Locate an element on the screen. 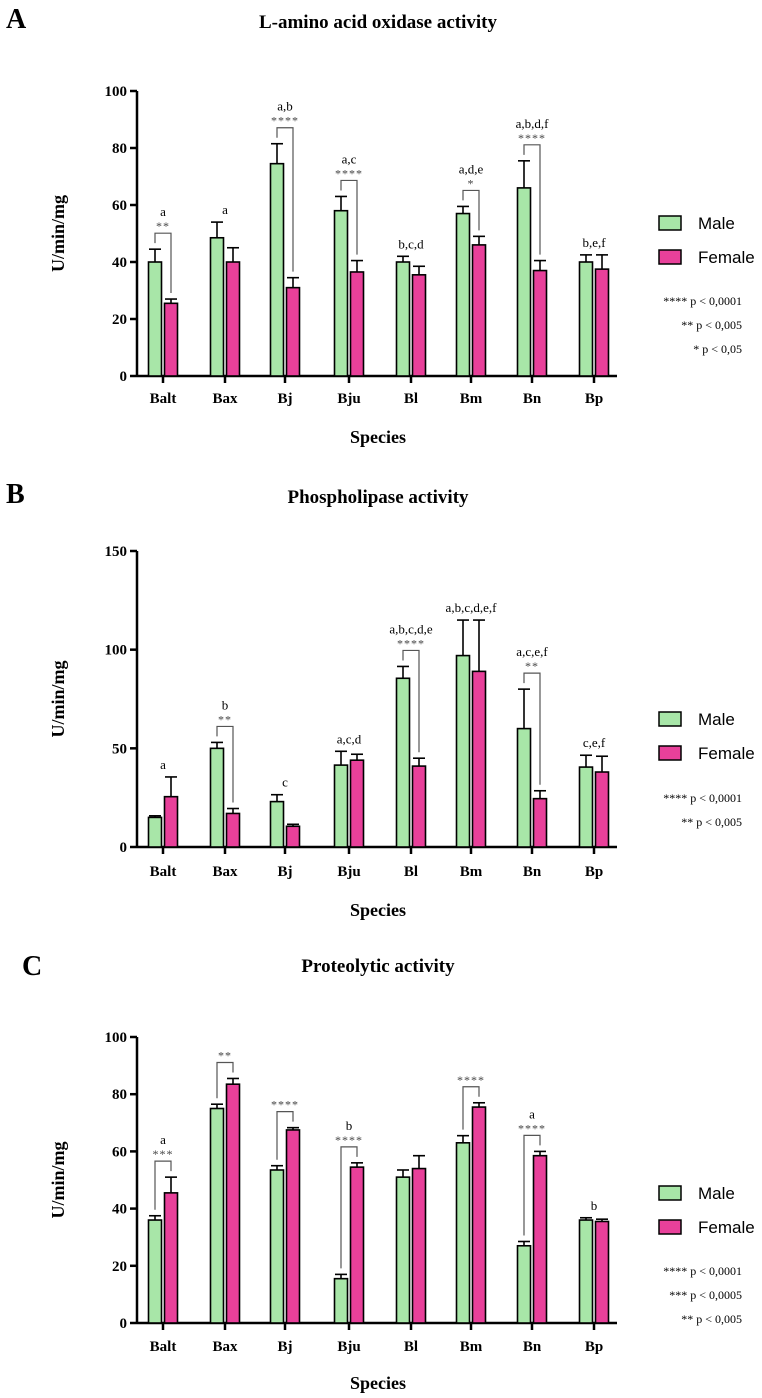 The image size is (762, 1398). significance-key-item: * p < 0,05 is located at coordinates (717, 349).